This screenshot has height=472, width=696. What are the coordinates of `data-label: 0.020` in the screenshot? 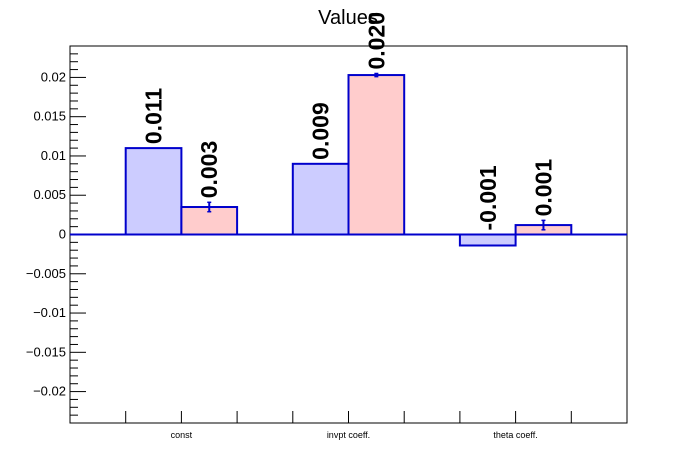 It's located at (376, 41).